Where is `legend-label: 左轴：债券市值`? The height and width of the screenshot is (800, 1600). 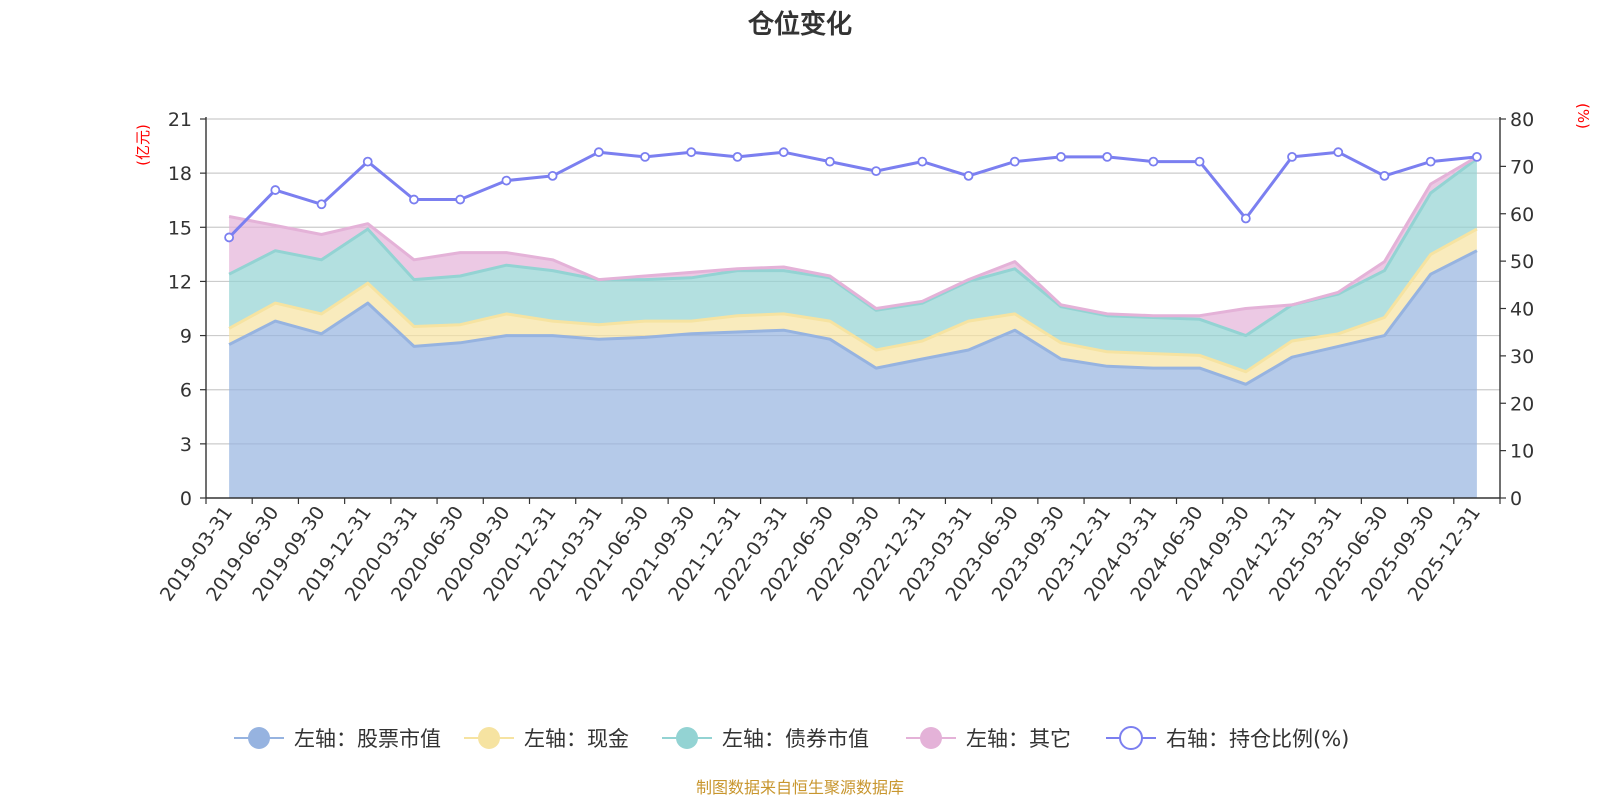 legend-label: 左轴：债券市值 is located at coordinates (795, 739).